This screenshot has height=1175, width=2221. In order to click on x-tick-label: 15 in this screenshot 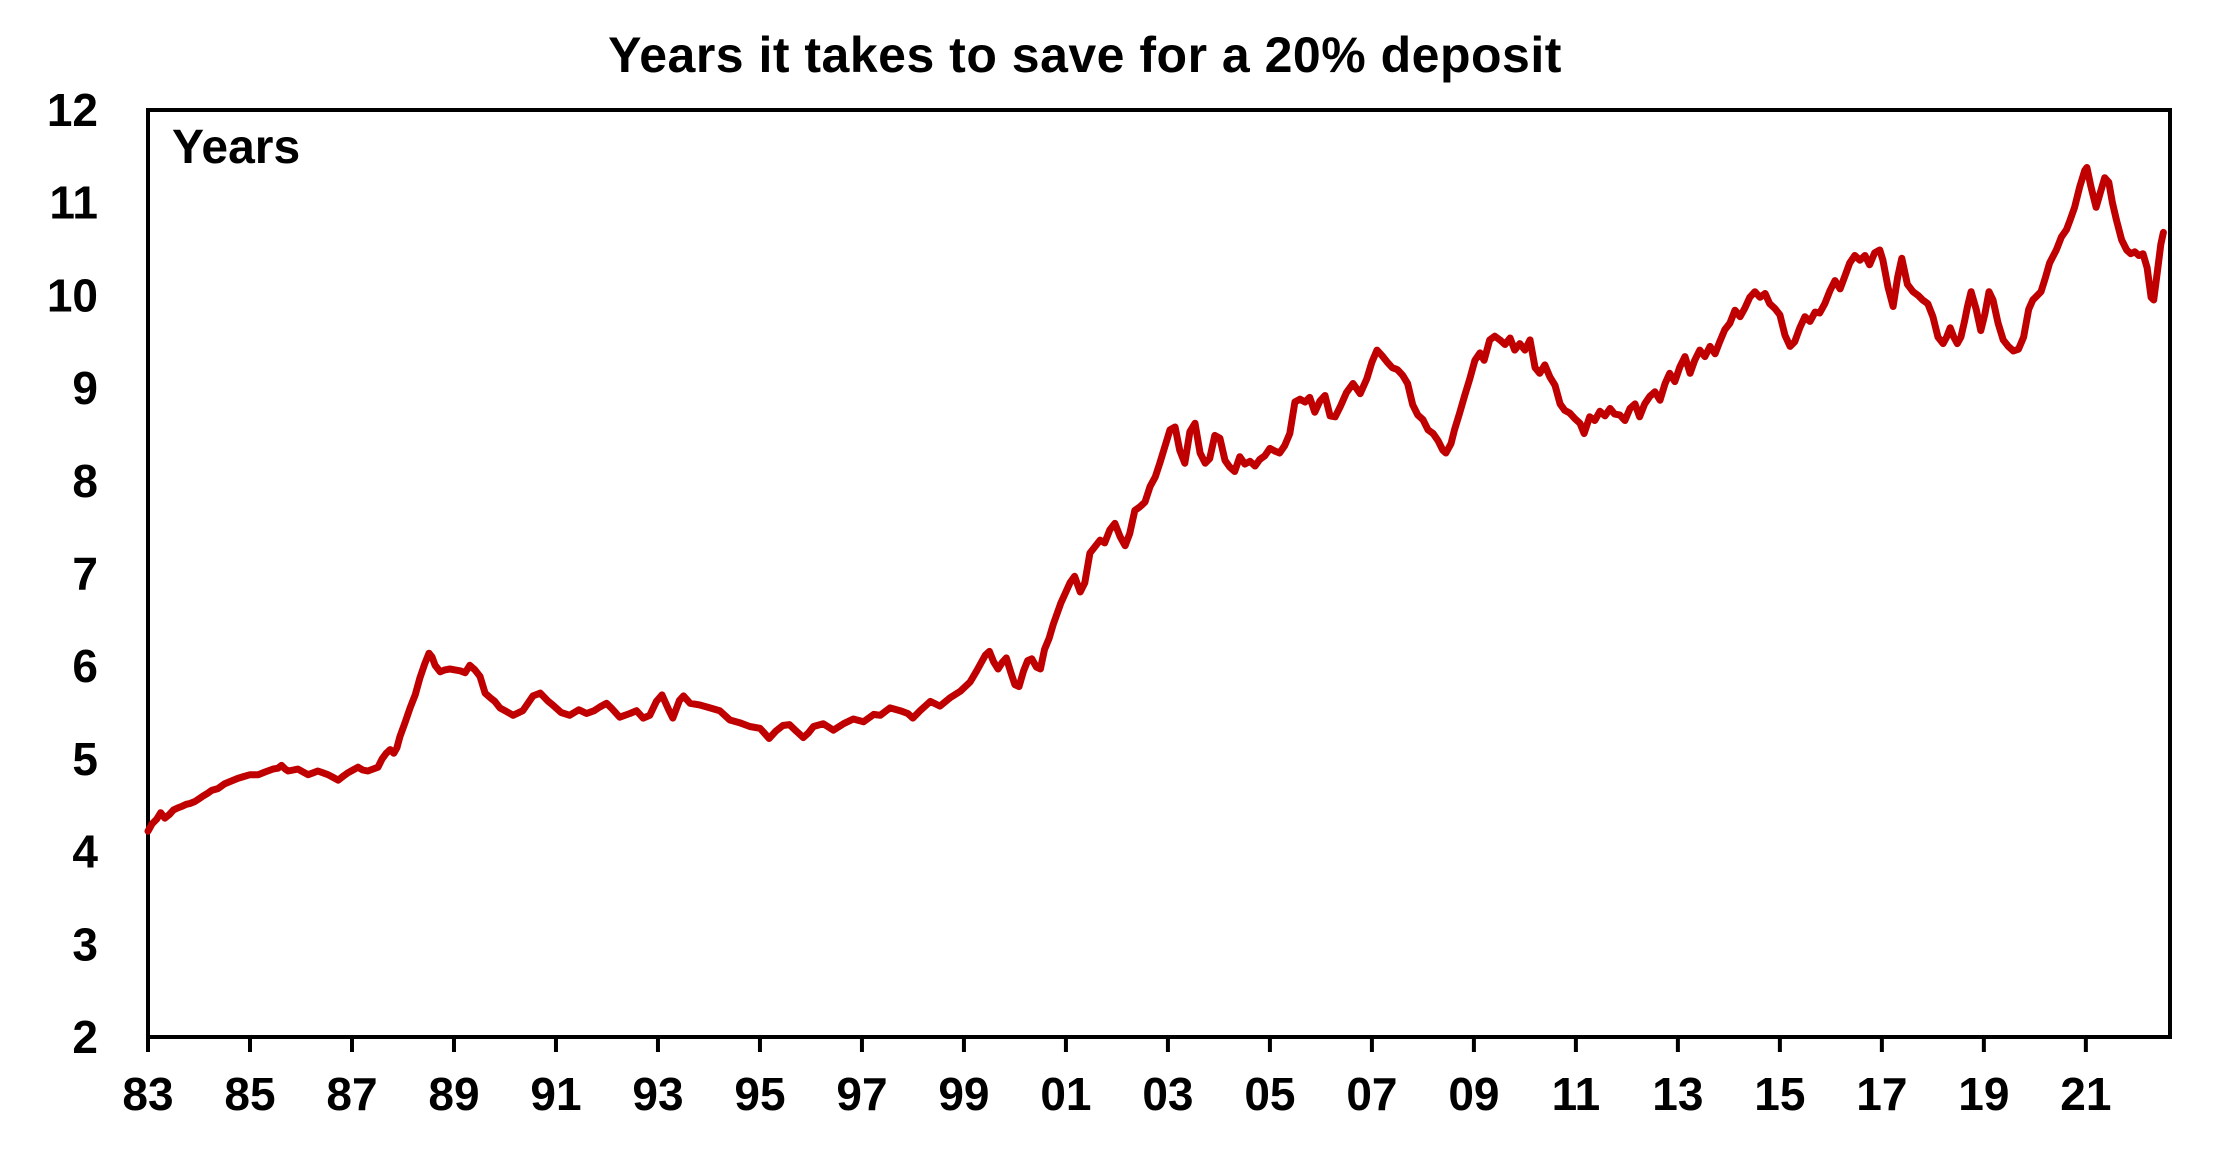, I will do `click(1779, 1094)`.